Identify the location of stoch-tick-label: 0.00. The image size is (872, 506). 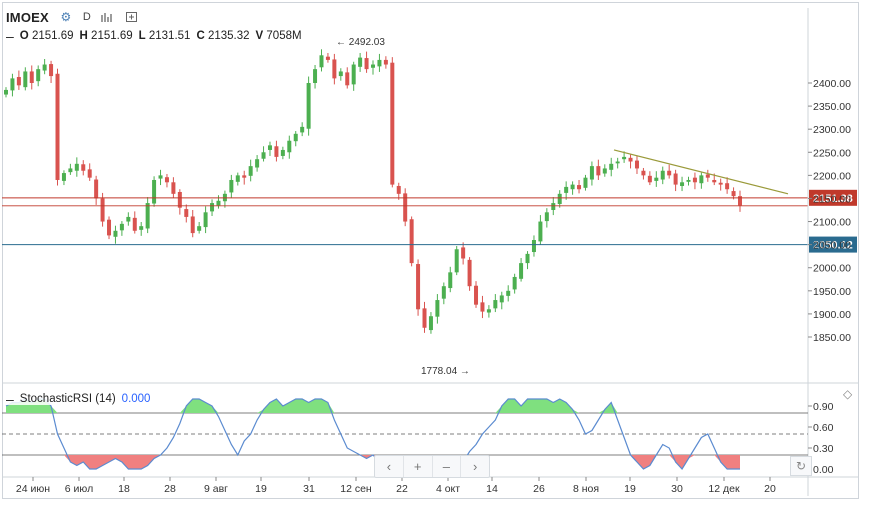
(823, 470).